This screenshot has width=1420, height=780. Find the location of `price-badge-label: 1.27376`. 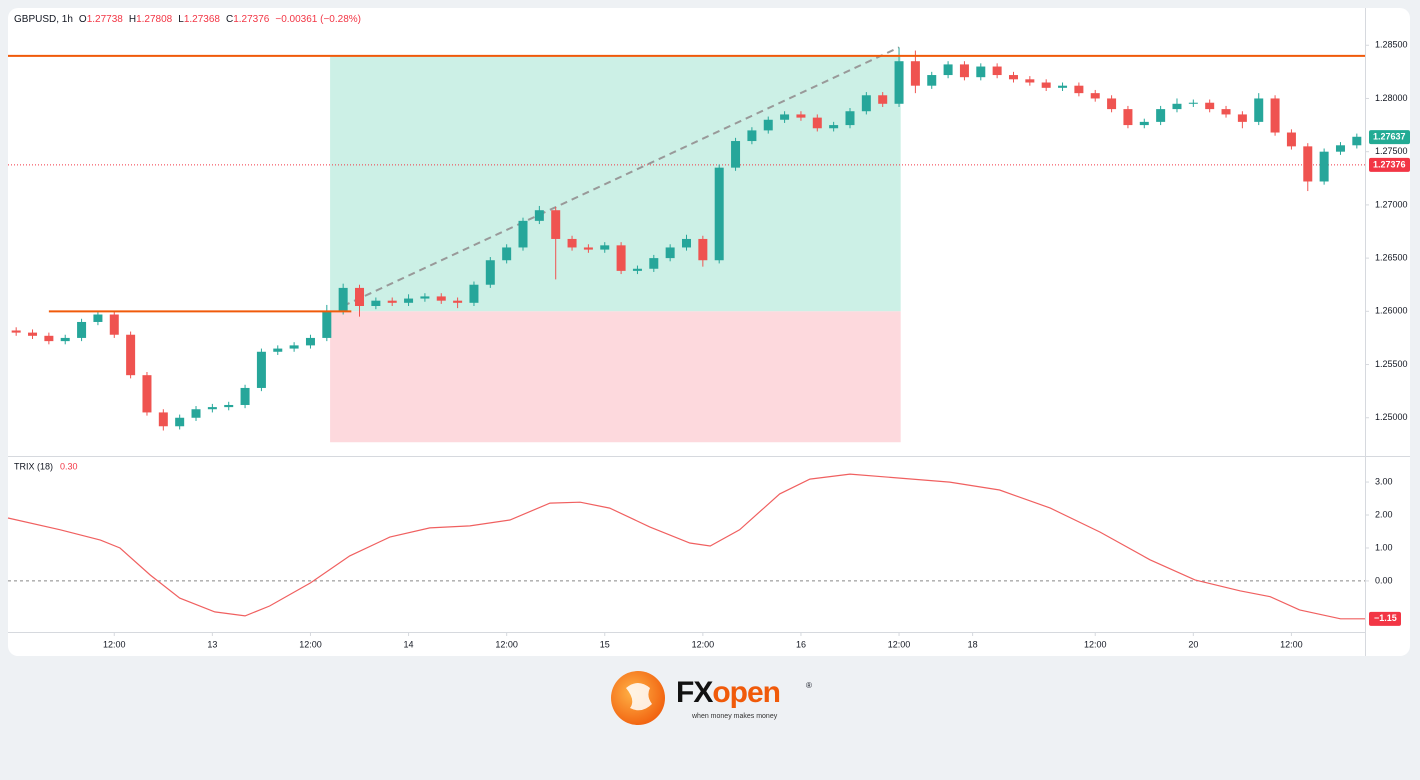

price-badge-label: 1.27376 is located at coordinates (1389, 164).